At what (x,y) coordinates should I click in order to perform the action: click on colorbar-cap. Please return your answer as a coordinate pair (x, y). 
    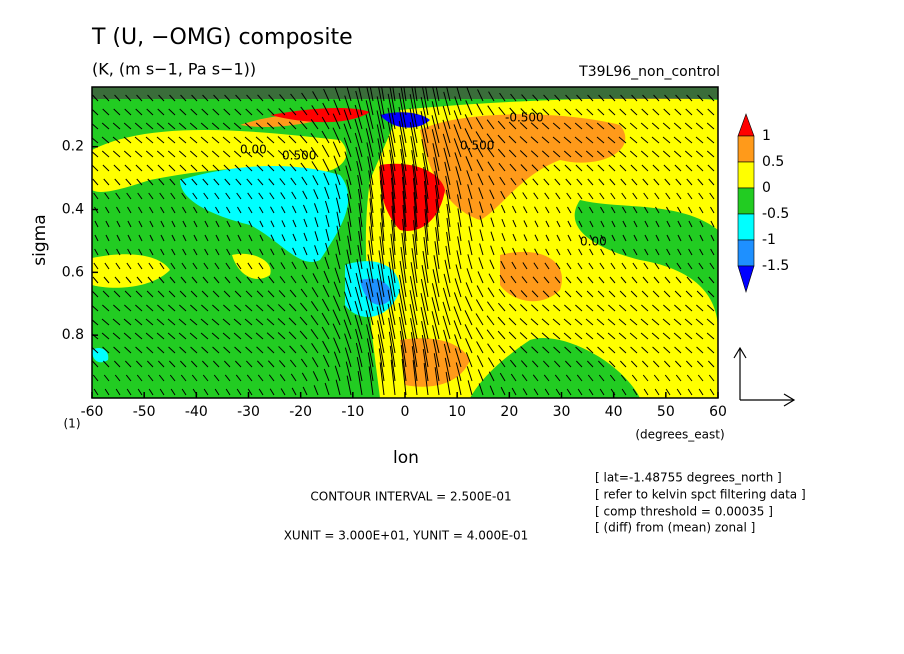
    Looking at the image, I should click on (746, 125).